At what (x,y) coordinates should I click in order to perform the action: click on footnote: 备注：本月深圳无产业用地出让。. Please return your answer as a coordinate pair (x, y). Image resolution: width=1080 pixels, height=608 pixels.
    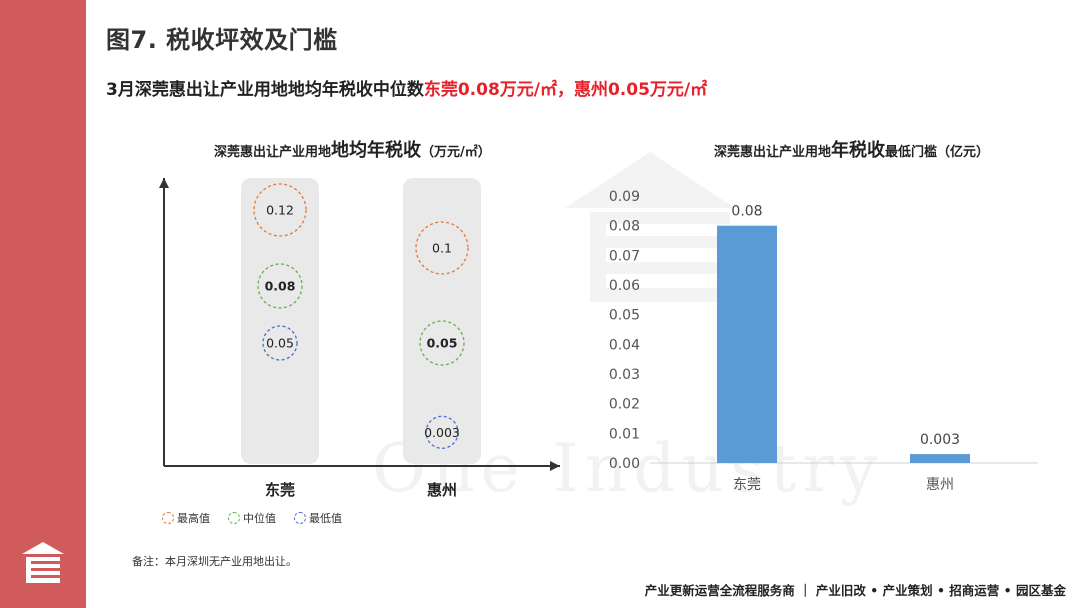
    Looking at the image, I should click on (214, 561).